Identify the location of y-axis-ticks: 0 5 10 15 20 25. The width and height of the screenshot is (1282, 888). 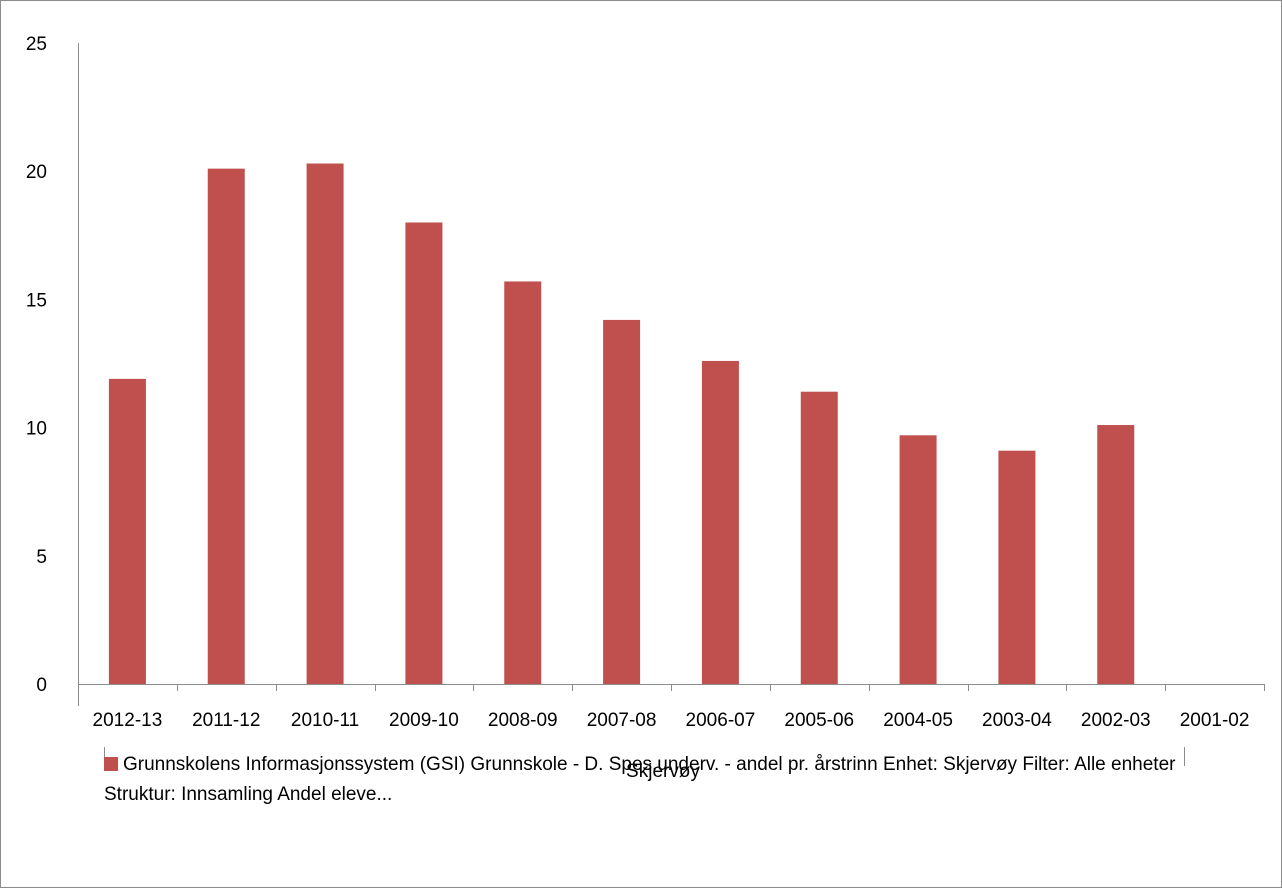
(36, 365).